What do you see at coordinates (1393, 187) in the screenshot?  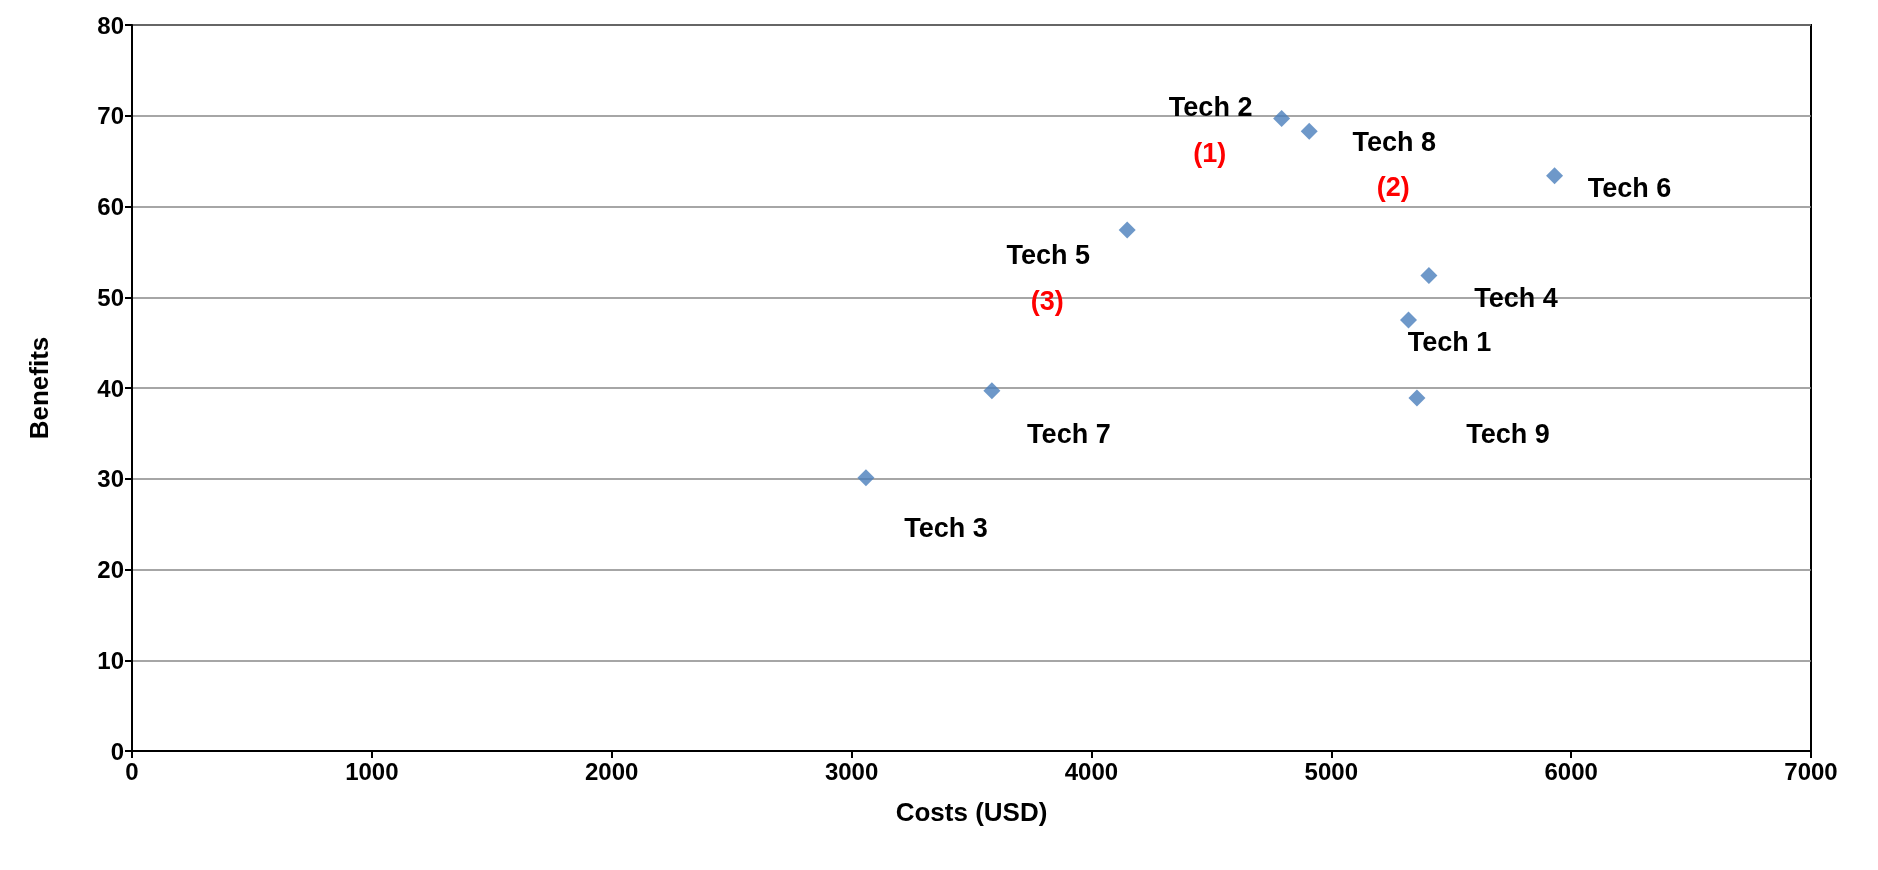 I see `annotation: (2)` at bounding box center [1393, 187].